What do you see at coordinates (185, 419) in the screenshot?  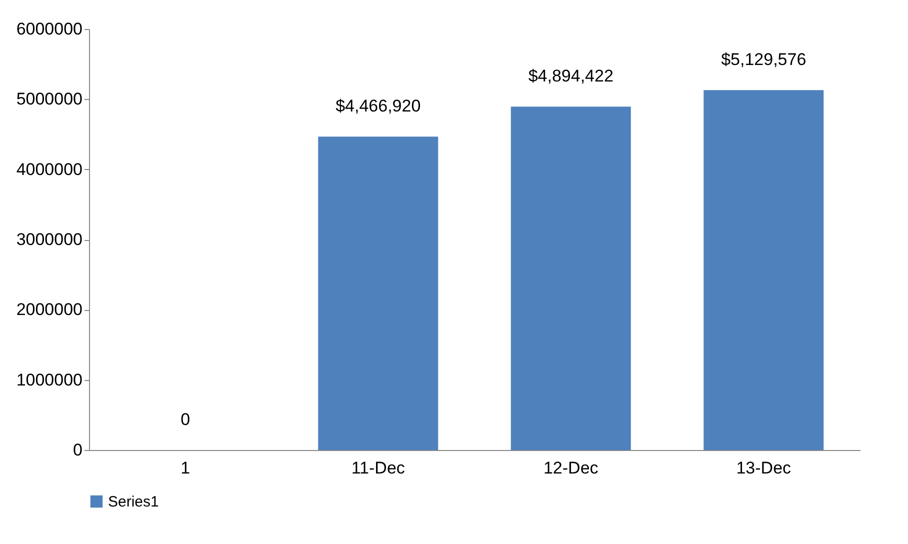 I see `data-label: 0` at bounding box center [185, 419].